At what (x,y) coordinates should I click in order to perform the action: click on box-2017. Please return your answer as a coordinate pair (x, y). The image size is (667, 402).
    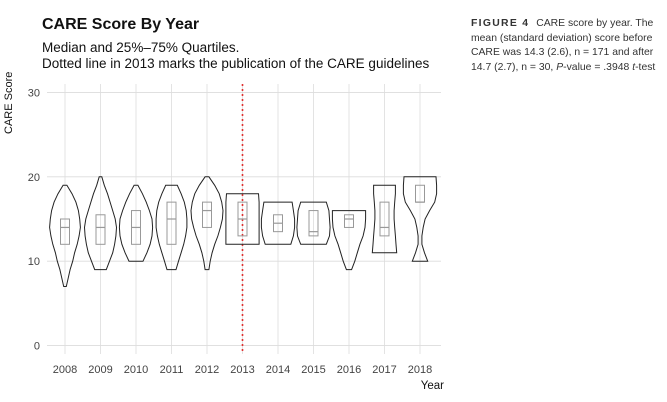
    Looking at the image, I should click on (384, 219).